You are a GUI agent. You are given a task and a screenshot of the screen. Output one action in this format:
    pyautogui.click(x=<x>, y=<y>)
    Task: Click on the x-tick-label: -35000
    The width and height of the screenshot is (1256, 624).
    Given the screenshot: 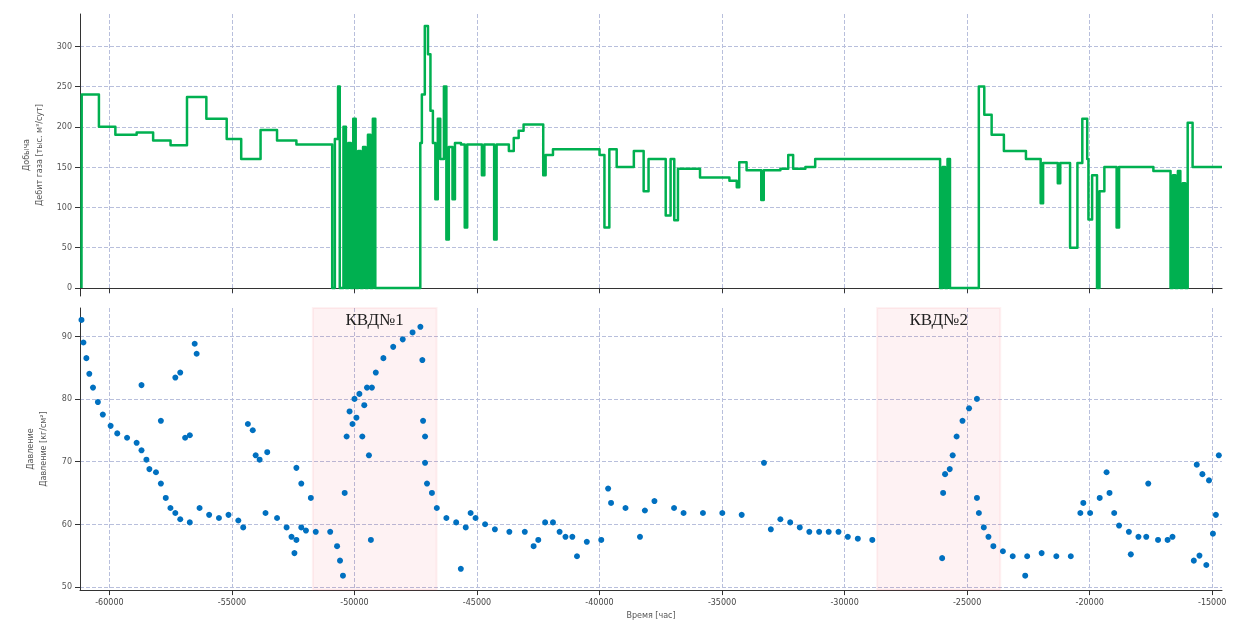 What is the action you would take?
    pyautogui.click(x=722, y=602)
    